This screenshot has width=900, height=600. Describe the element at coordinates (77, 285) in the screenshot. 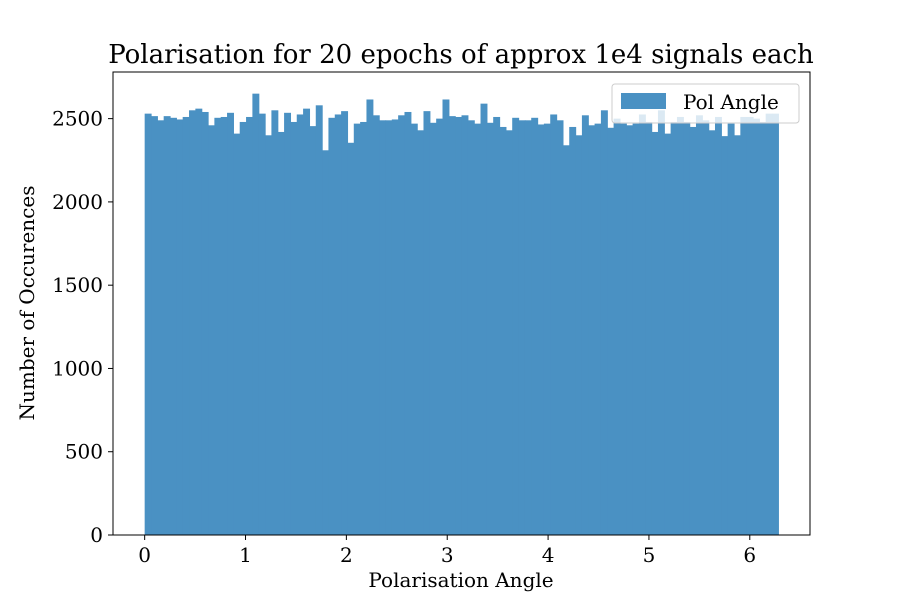

I see `y-tick-label: 1500` at that location.